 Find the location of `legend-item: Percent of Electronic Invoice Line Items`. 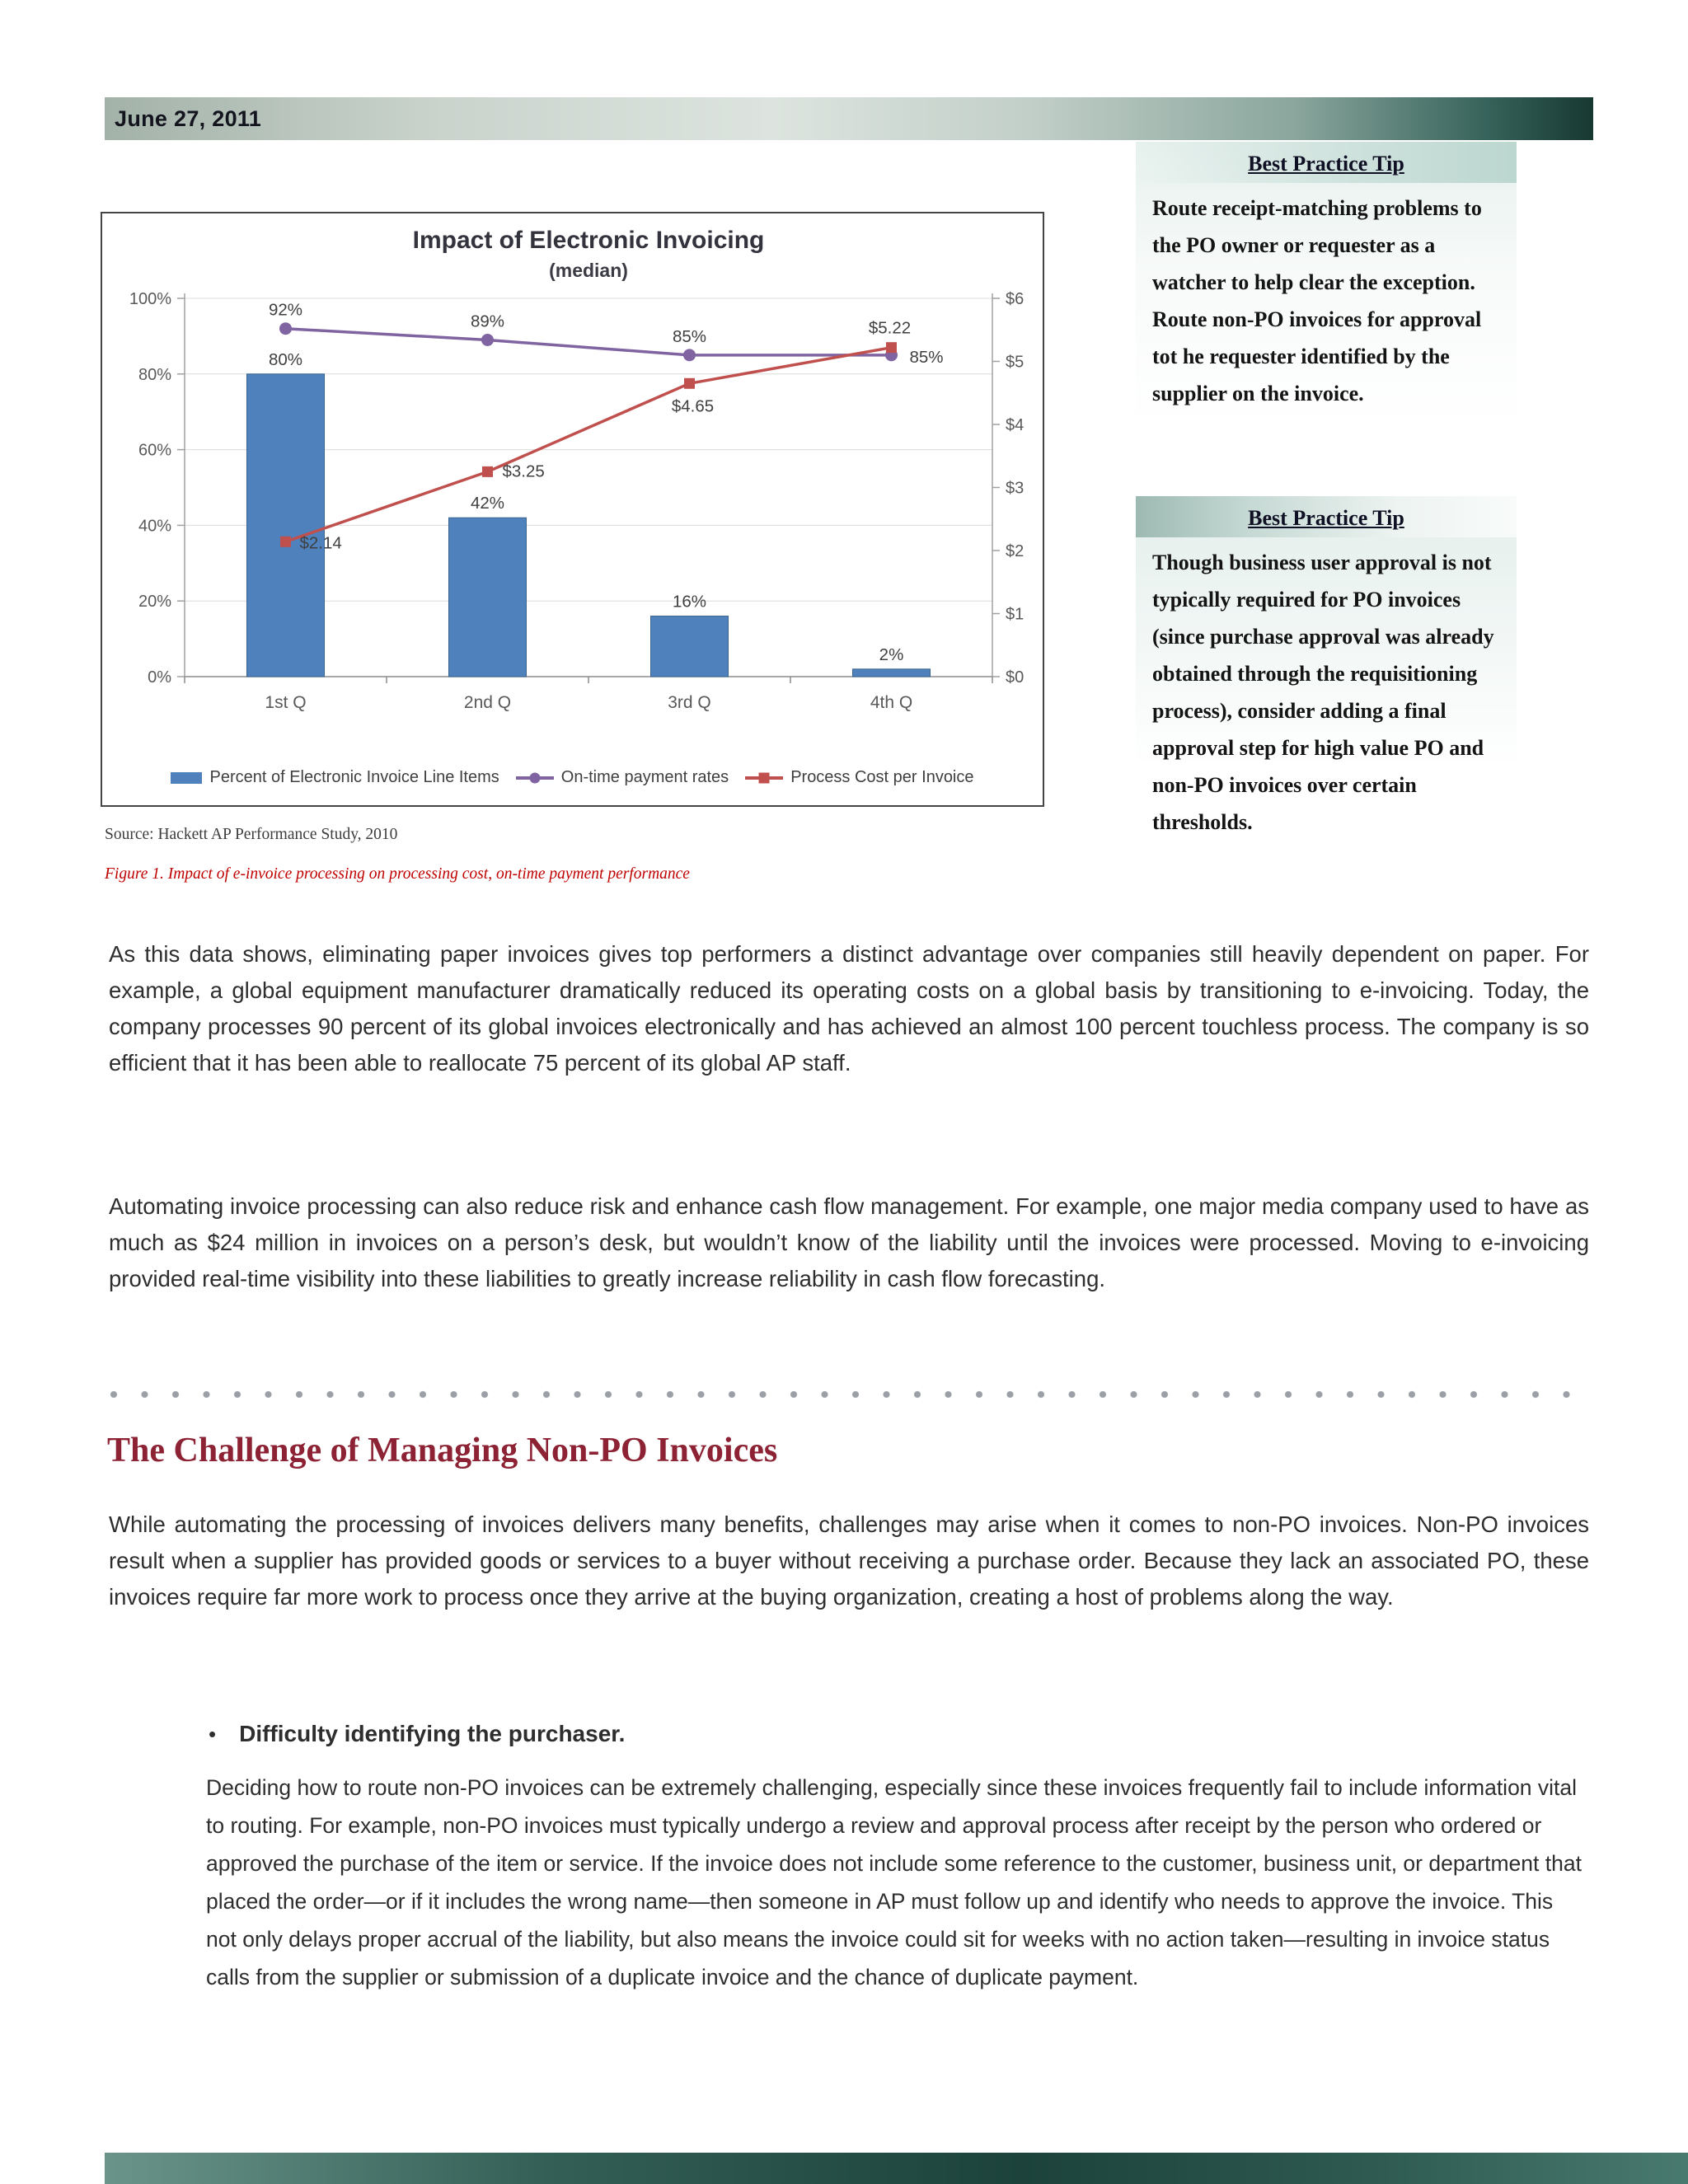

legend-item: Percent of Electronic Invoice Line Items is located at coordinates (335, 777).